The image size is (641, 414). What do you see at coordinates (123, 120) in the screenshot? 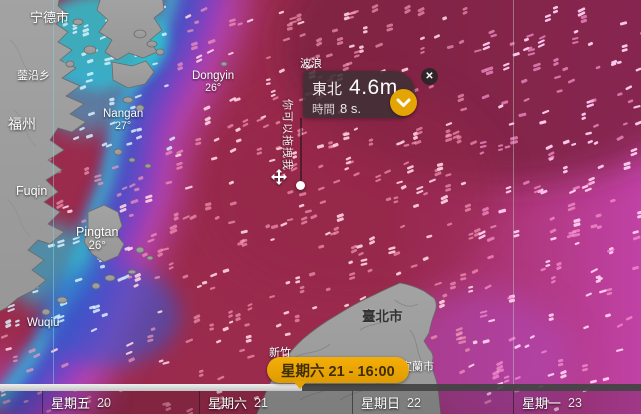
I see `city-label: Nangan 27°` at bounding box center [123, 120].